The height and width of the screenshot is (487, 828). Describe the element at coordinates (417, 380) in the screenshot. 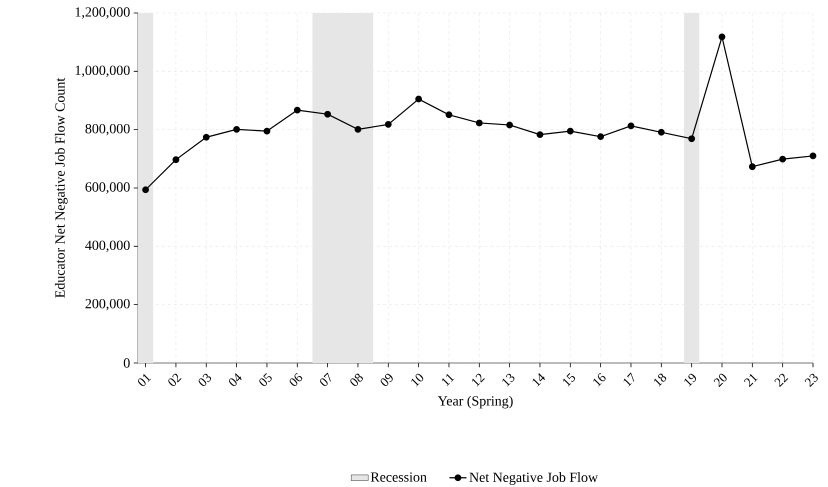

I see `x-tick-label: 10` at that location.